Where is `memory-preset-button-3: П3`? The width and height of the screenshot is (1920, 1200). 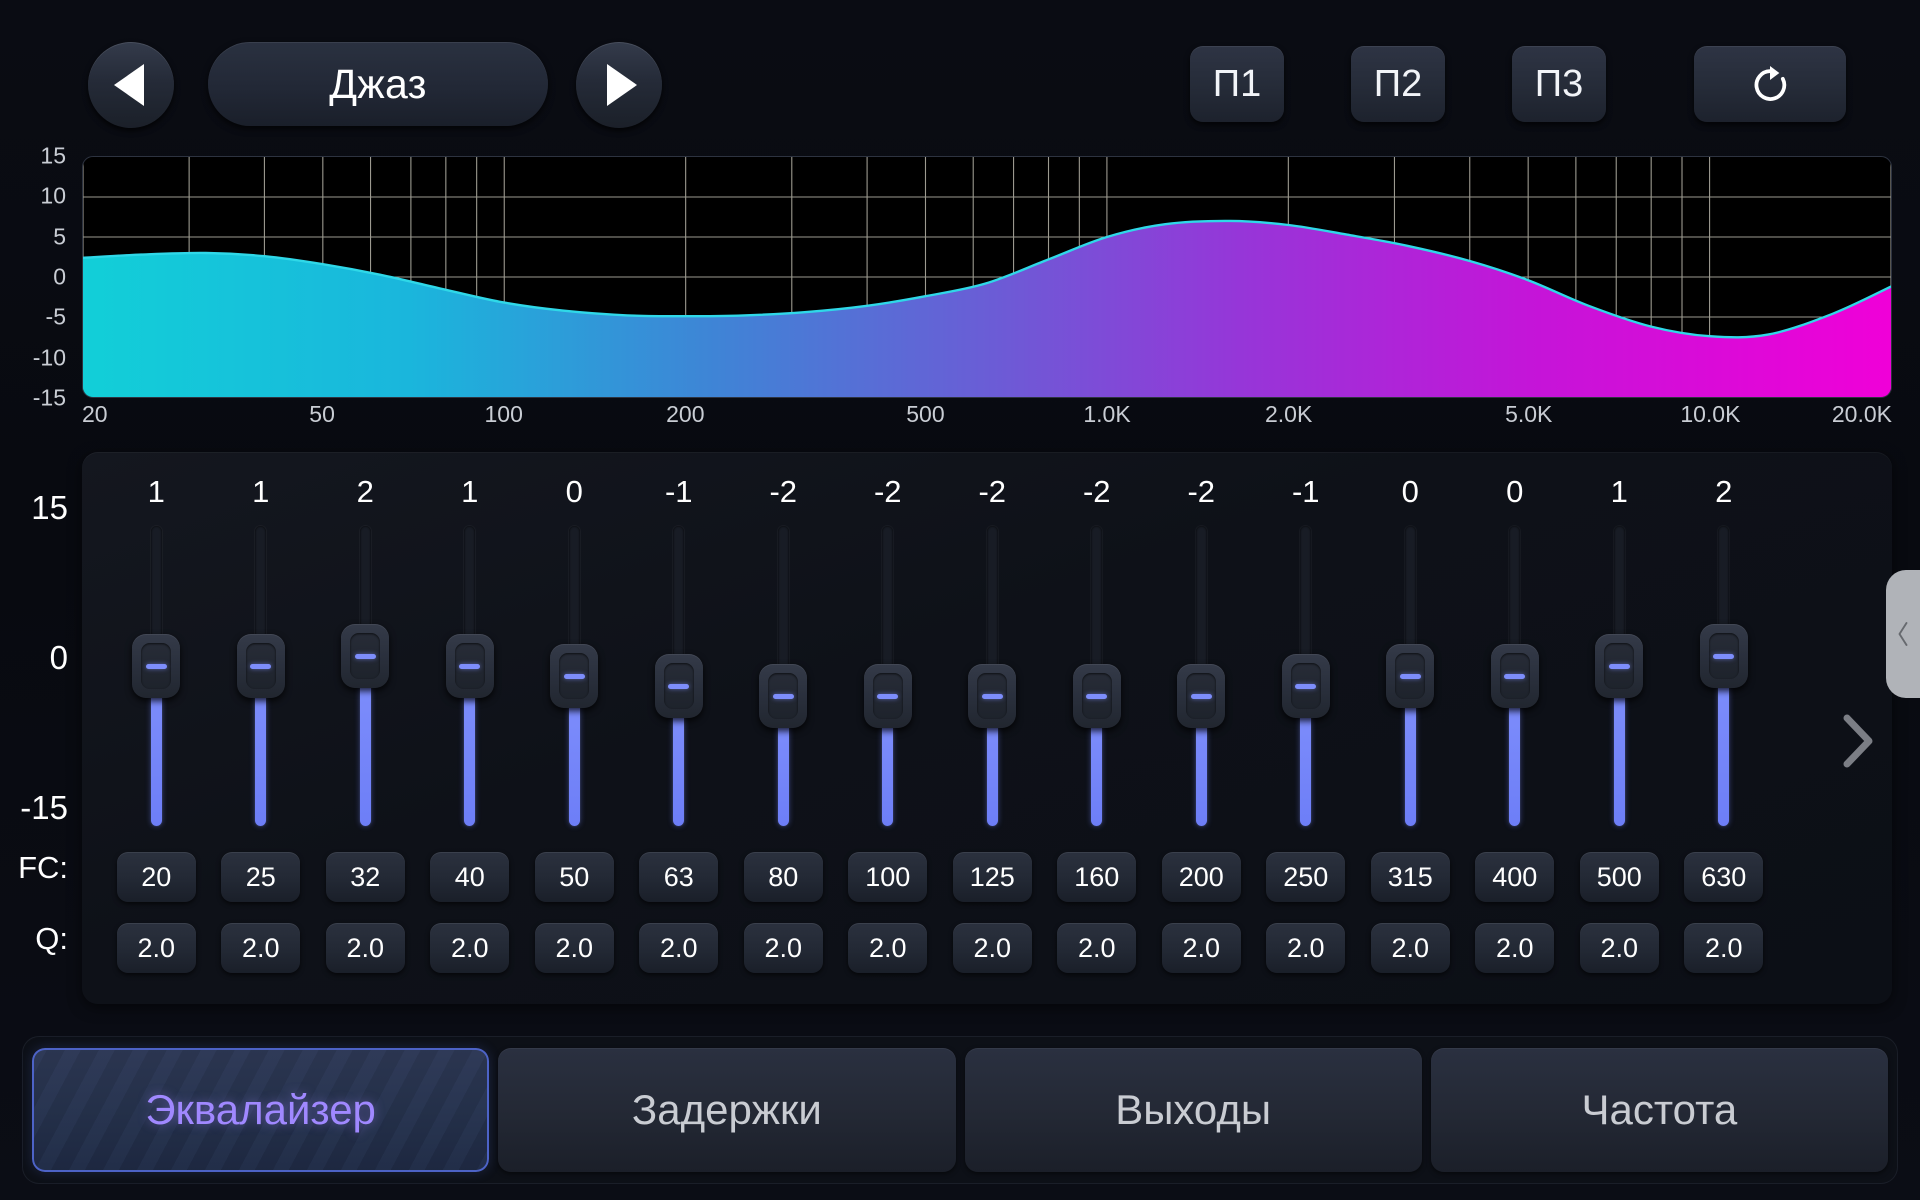
memory-preset-button-3: П3 is located at coordinates (1559, 84).